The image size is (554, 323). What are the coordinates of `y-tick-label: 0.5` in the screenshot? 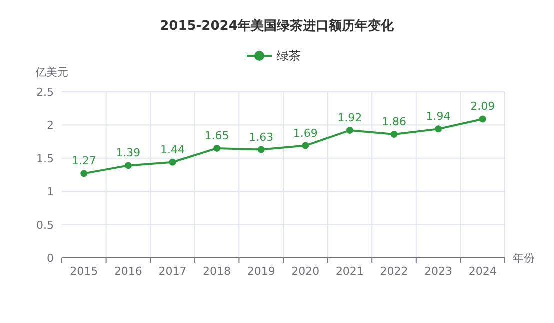 It's located at (45, 225).